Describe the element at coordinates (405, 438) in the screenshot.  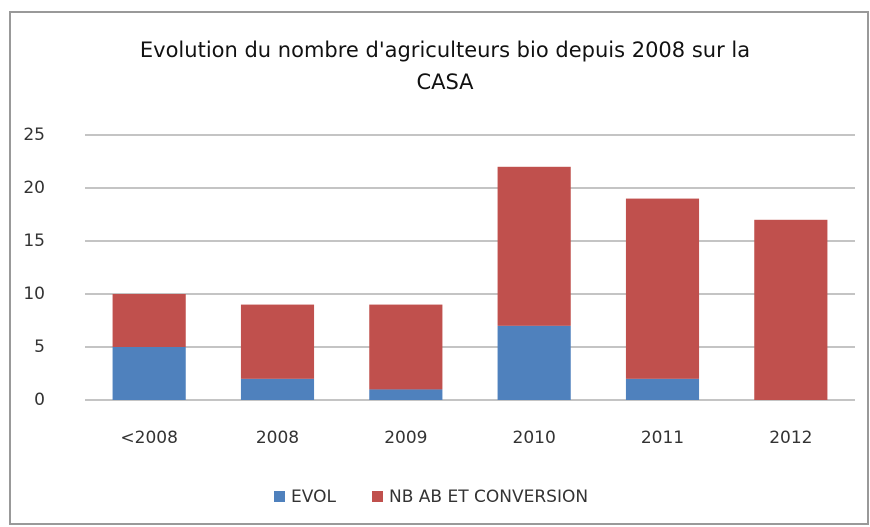
I see `x-tick-label: 2009` at that location.